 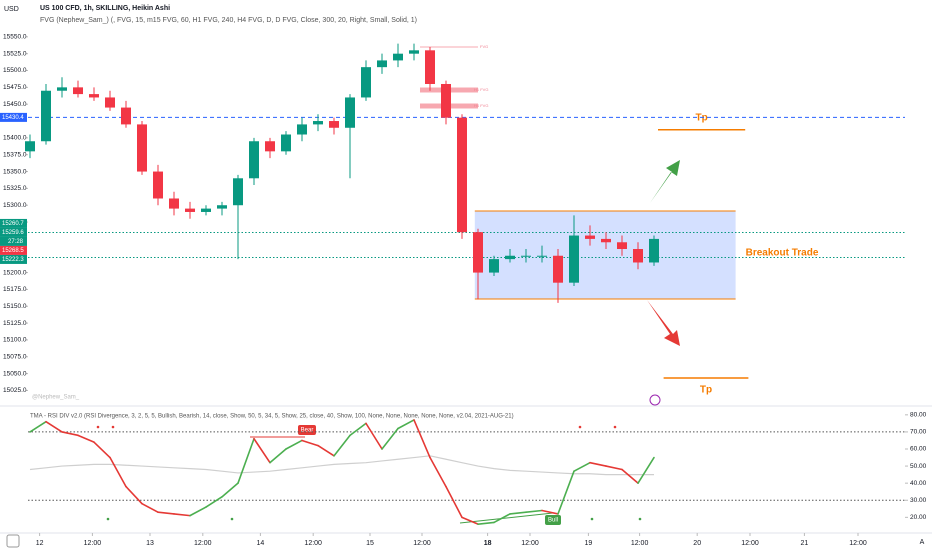 I want to click on price-tag-label: 15430.4, so click(x=13, y=118).